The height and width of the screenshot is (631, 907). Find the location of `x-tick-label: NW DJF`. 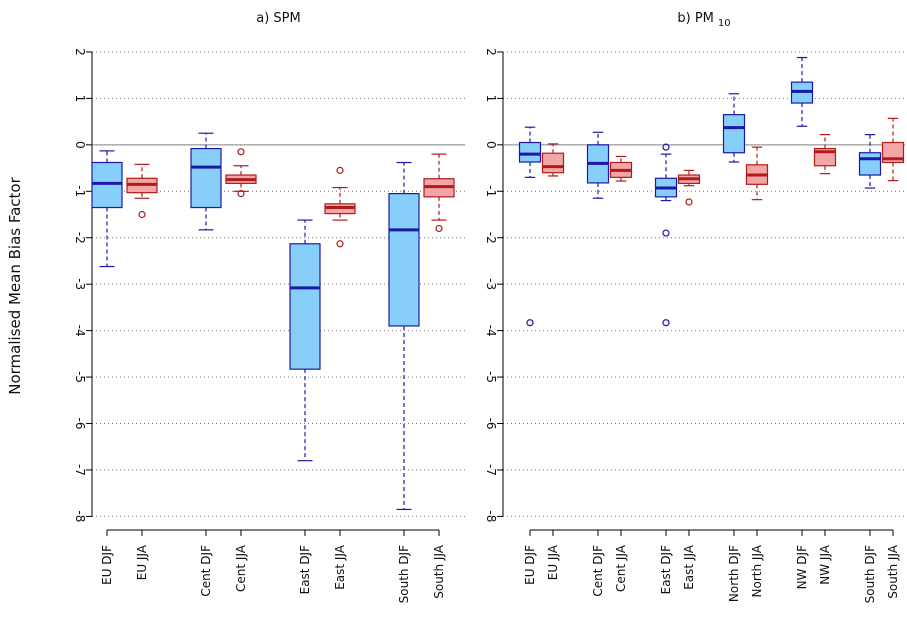

x-tick-label: NW DJF is located at coordinates (802, 567).